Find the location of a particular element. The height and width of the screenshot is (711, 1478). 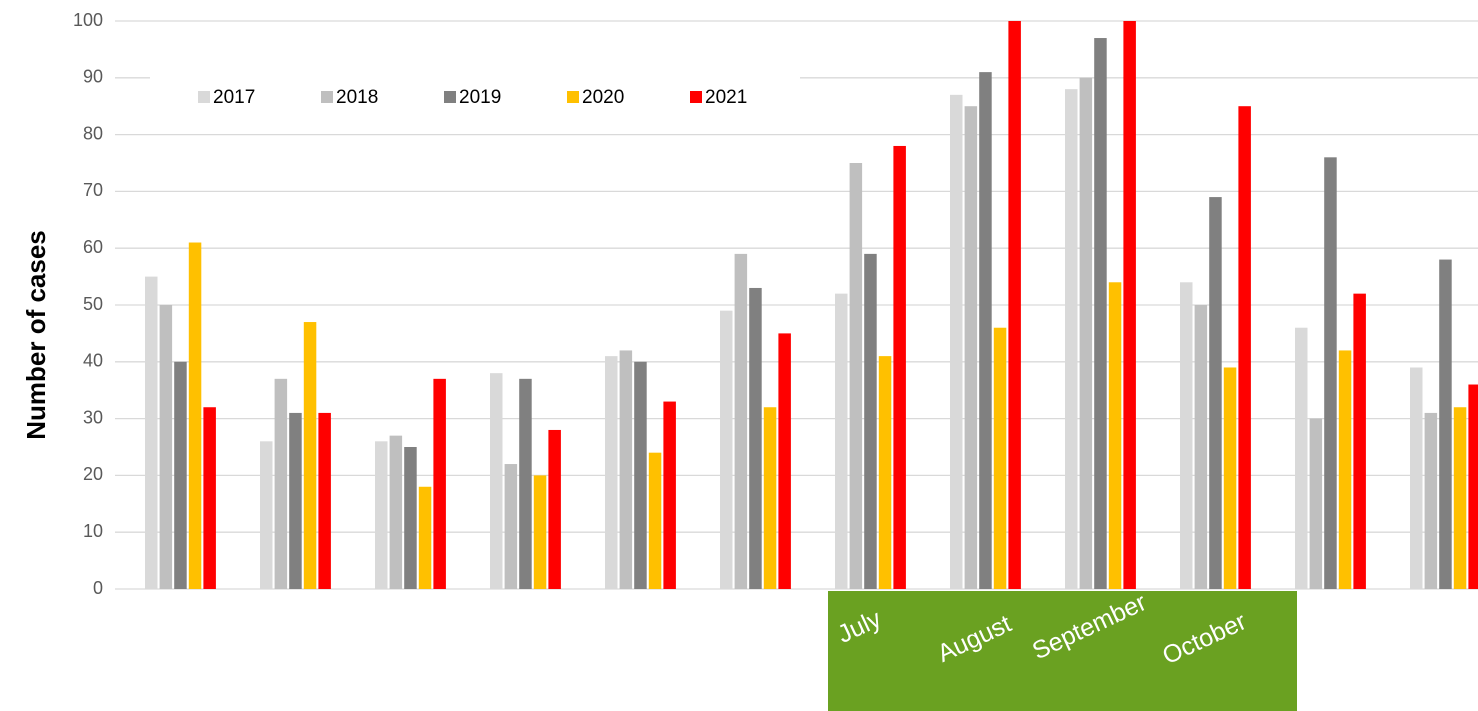

y-tick-label: 0 is located at coordinates (98, 588).